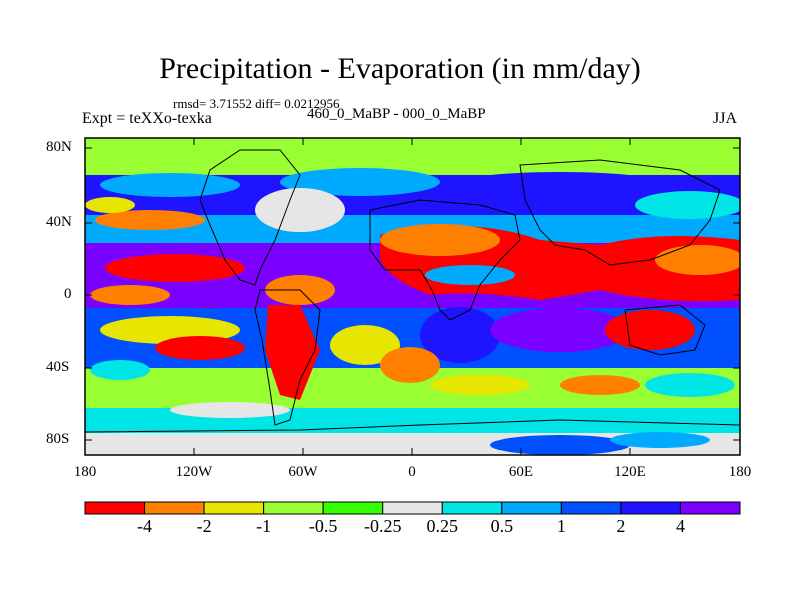  What do you see at coordinates (194, 472) in the screenshot?
I see `lon-label-120w: 120W` at bounding box center [194, 472].